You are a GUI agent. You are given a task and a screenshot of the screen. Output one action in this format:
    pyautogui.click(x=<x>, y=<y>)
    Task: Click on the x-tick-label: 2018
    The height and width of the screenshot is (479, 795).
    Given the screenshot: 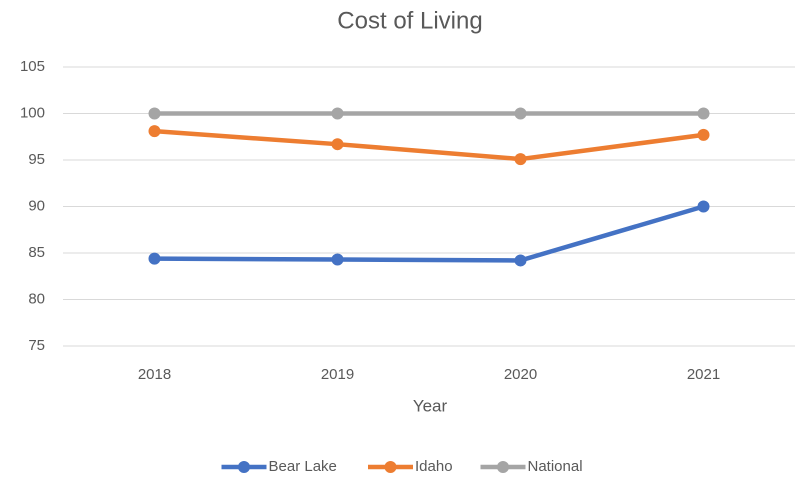 What is the action you would take?
    pyautogui.click(x=154, y=374)
    